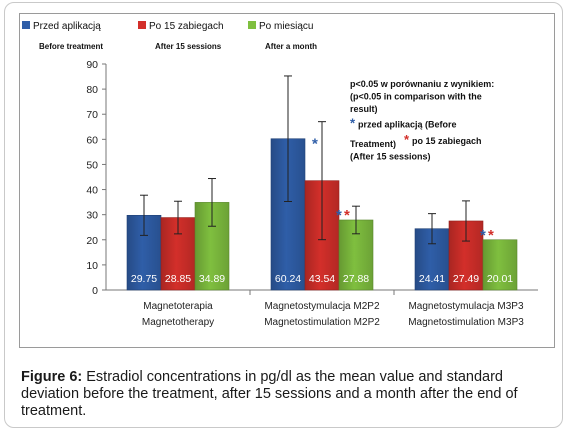  What do you see at coordinates (500, 265) in the screenshot?
I see `bar` at bounding box center [500, 265].